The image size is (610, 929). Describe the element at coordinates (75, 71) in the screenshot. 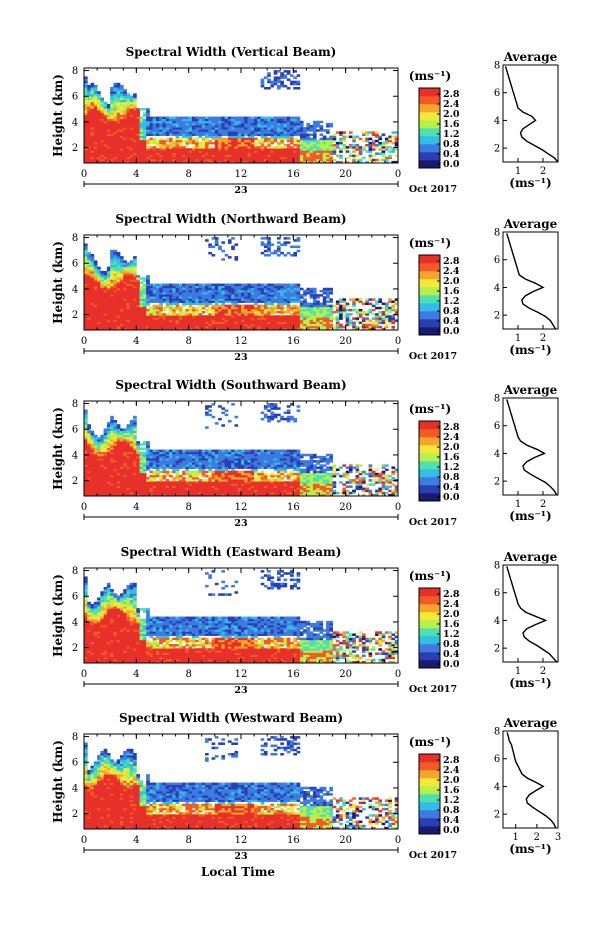

I see `y-tick-label: 8` at that location.